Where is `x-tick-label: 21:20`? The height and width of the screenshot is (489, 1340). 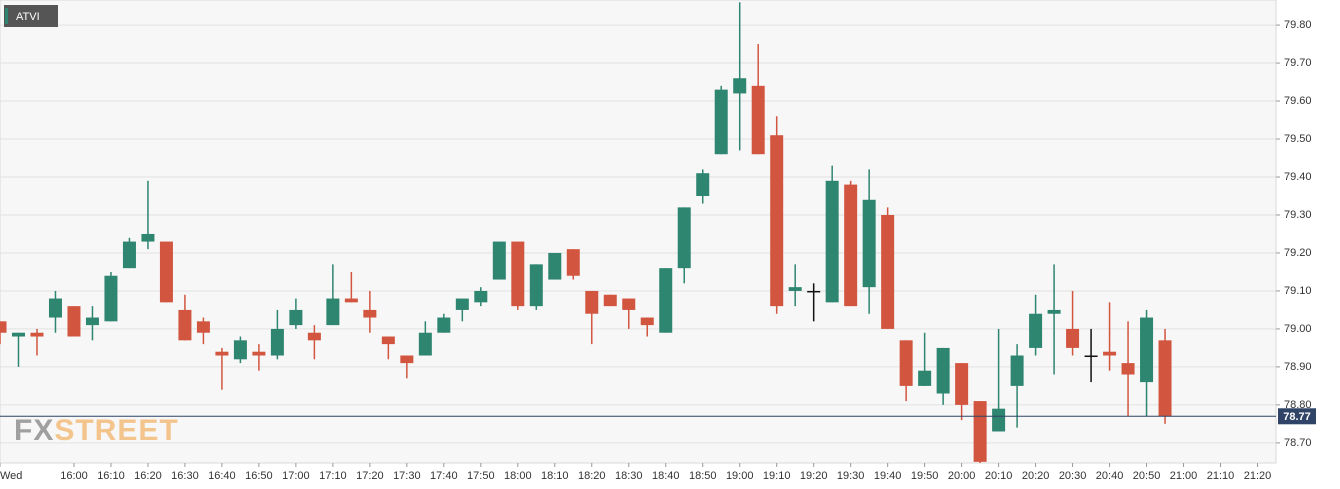 x-tick-label: 21:20 is located at coordinates (1258, 476).